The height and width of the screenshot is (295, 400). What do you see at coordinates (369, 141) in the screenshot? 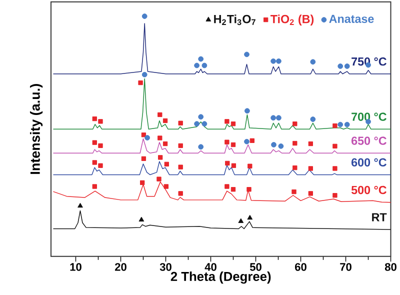
I see `series-label: 650 °C` at bounding box center [369, 141].